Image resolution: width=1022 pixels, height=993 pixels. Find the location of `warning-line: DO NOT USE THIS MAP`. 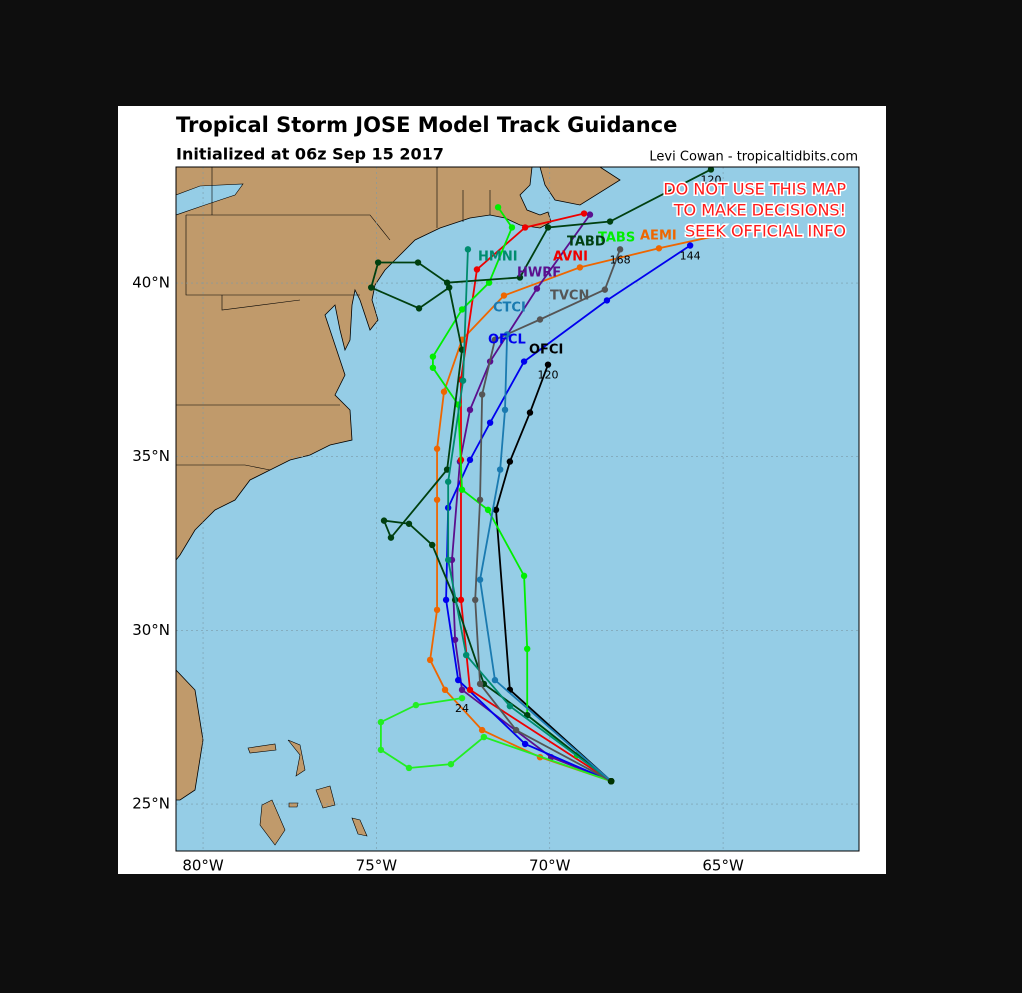

warning-line: DO NOT USE THIS MAP is located at coordinates (754, 189).